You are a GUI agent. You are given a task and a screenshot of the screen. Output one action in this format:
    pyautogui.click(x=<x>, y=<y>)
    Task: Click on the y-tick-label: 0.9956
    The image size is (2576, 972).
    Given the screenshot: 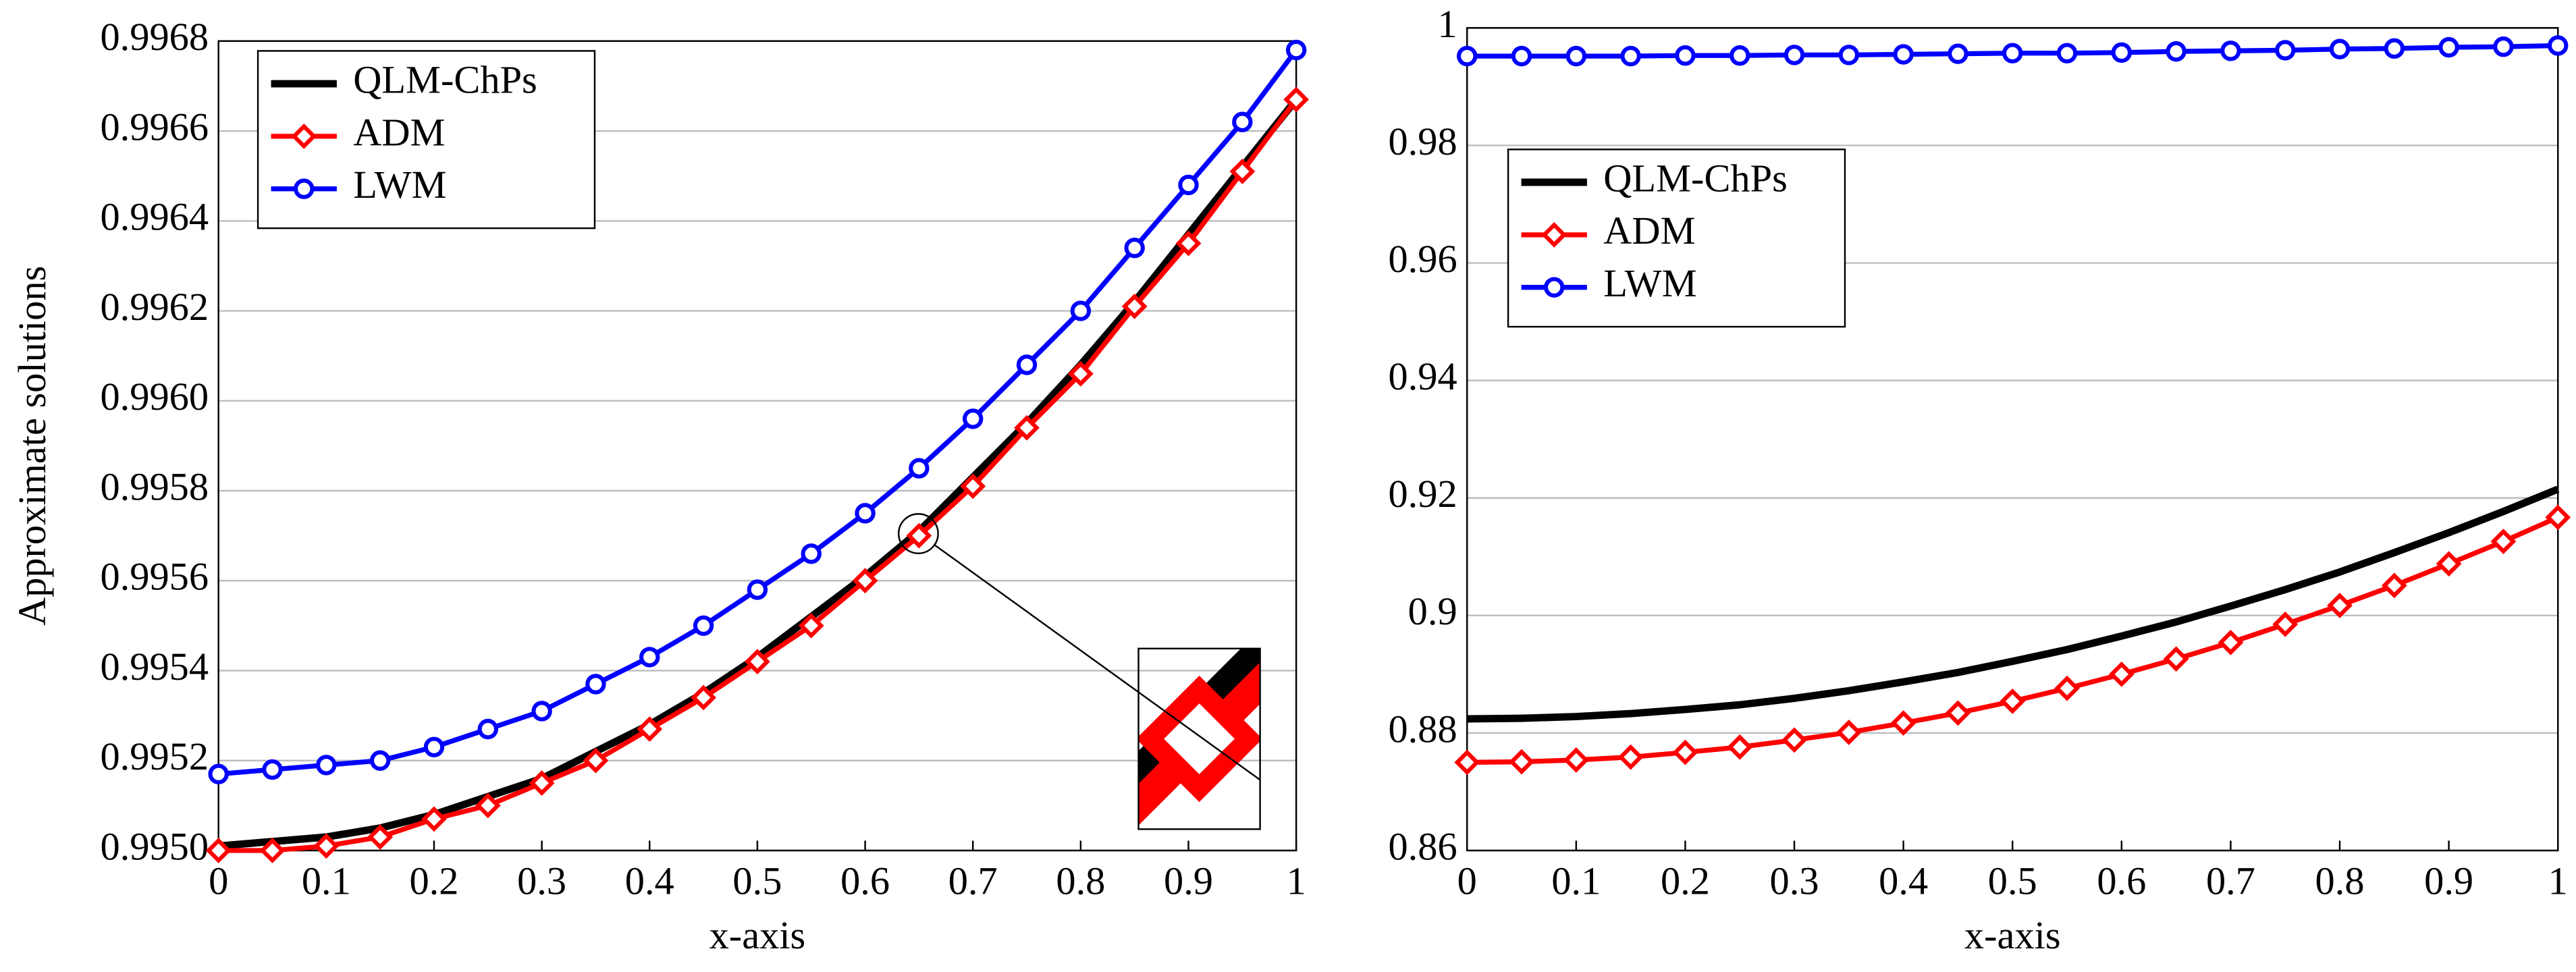 What is the action you would take?
    pyautogui.click(x=155, y=577)
    